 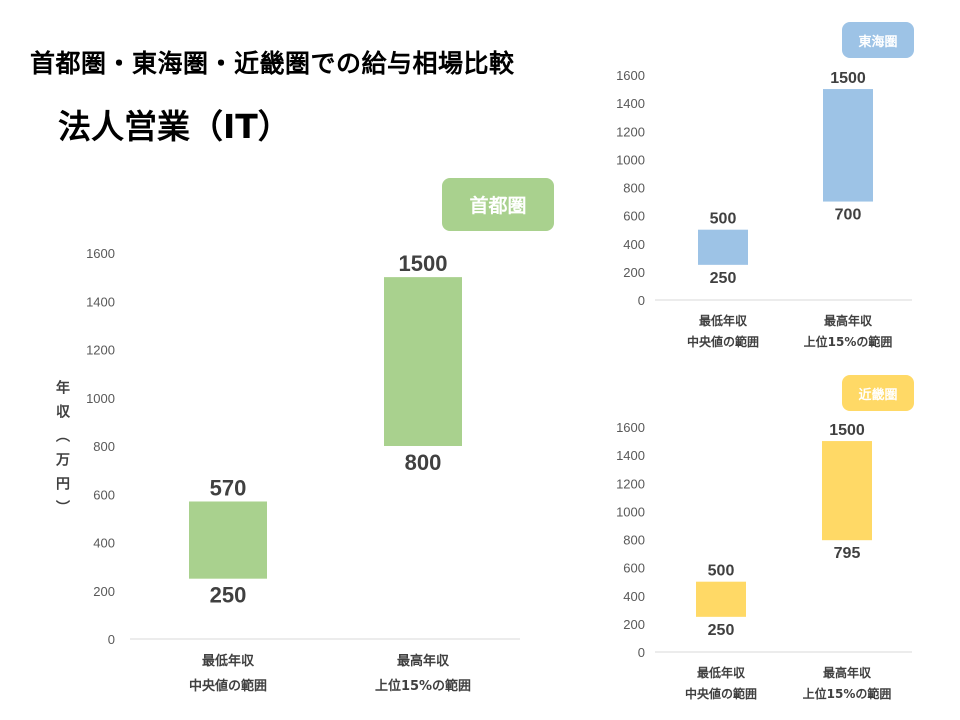 What do you see at coordinates (848, 215) in the screenshot?
I see `data-label-min: 700` at bounding box center [848, 215].